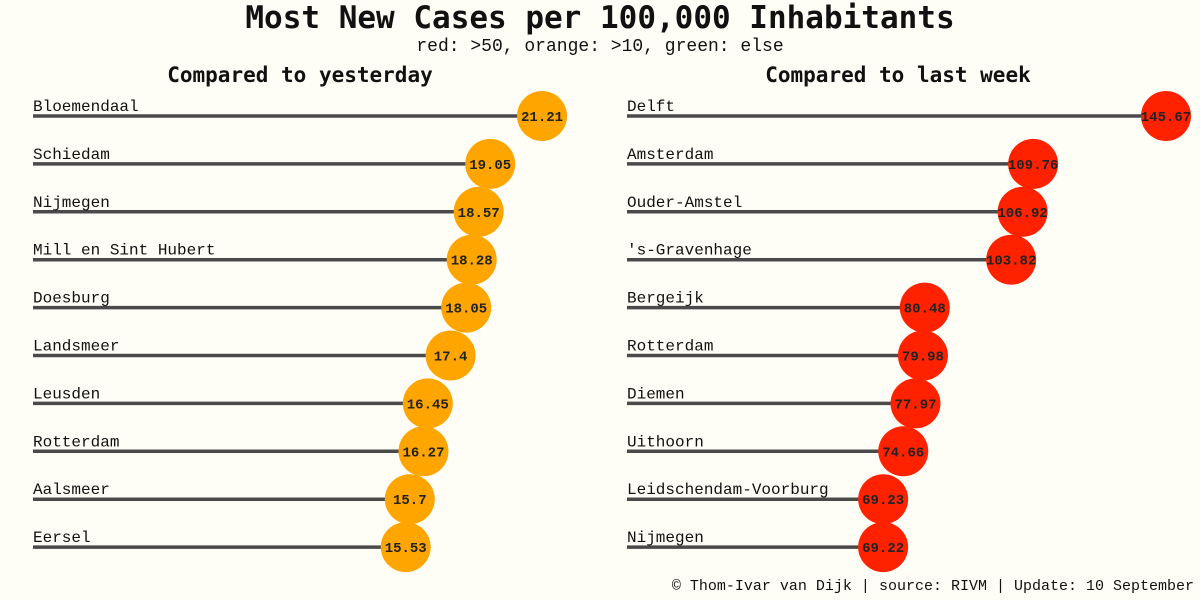 The image size is (1200, 600). What do you see at coordinates (728, 490) in the screenshot?
I see `category-label-last-week-8: Leidschendam-Voorburg` at bounding box center [728, 490].